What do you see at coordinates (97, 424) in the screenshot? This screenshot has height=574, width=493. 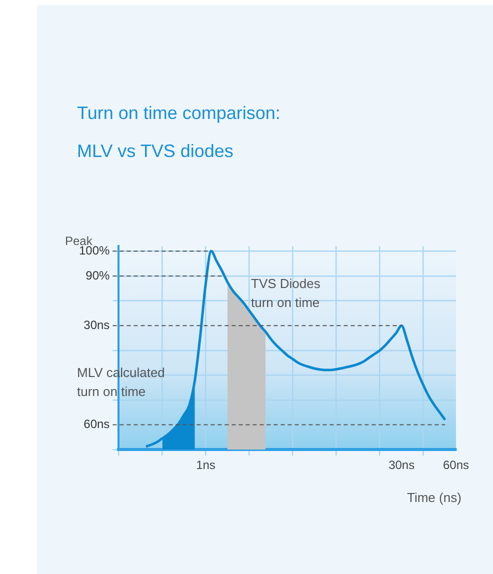 I see `ref-line-label: 60ns` at bounding box center [97, 424].